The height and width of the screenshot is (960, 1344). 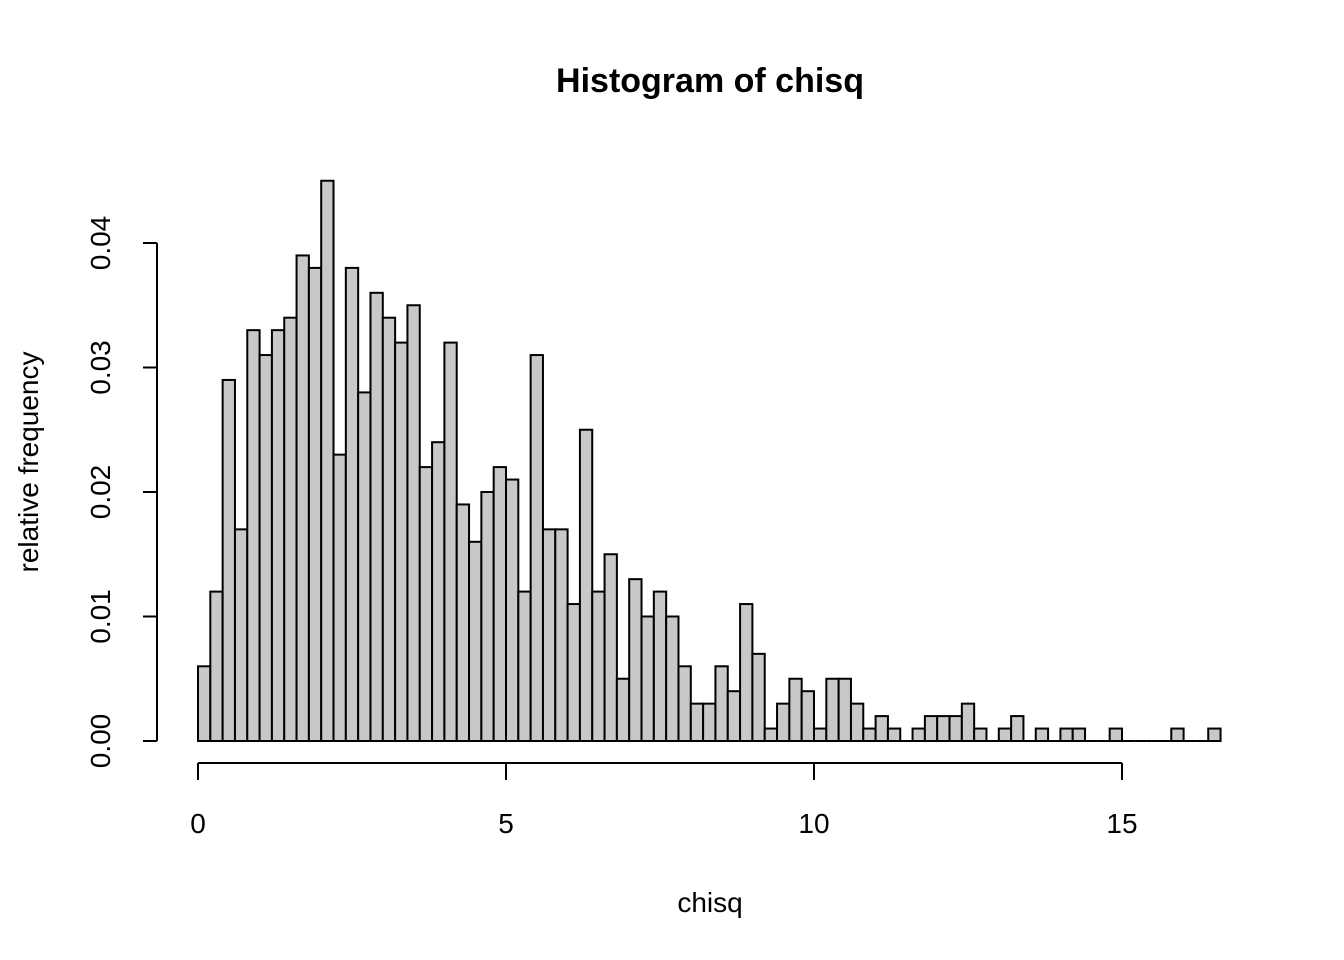 What do you see at coordinates (100, 492) in the screenshot?
I see `y-tick-label: 0.02` at bounding box center [100, 492].